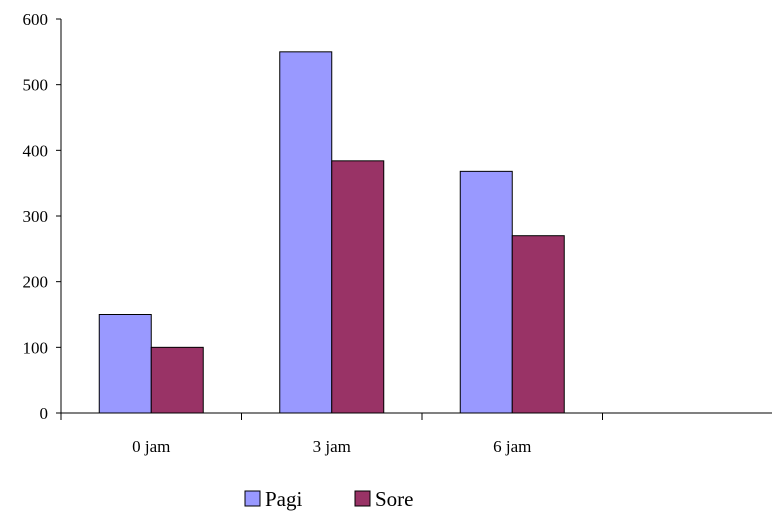 The width and height of the screenshot is (772, 514). I want to click on bar-pagi-6-jam, so click(486, 292).